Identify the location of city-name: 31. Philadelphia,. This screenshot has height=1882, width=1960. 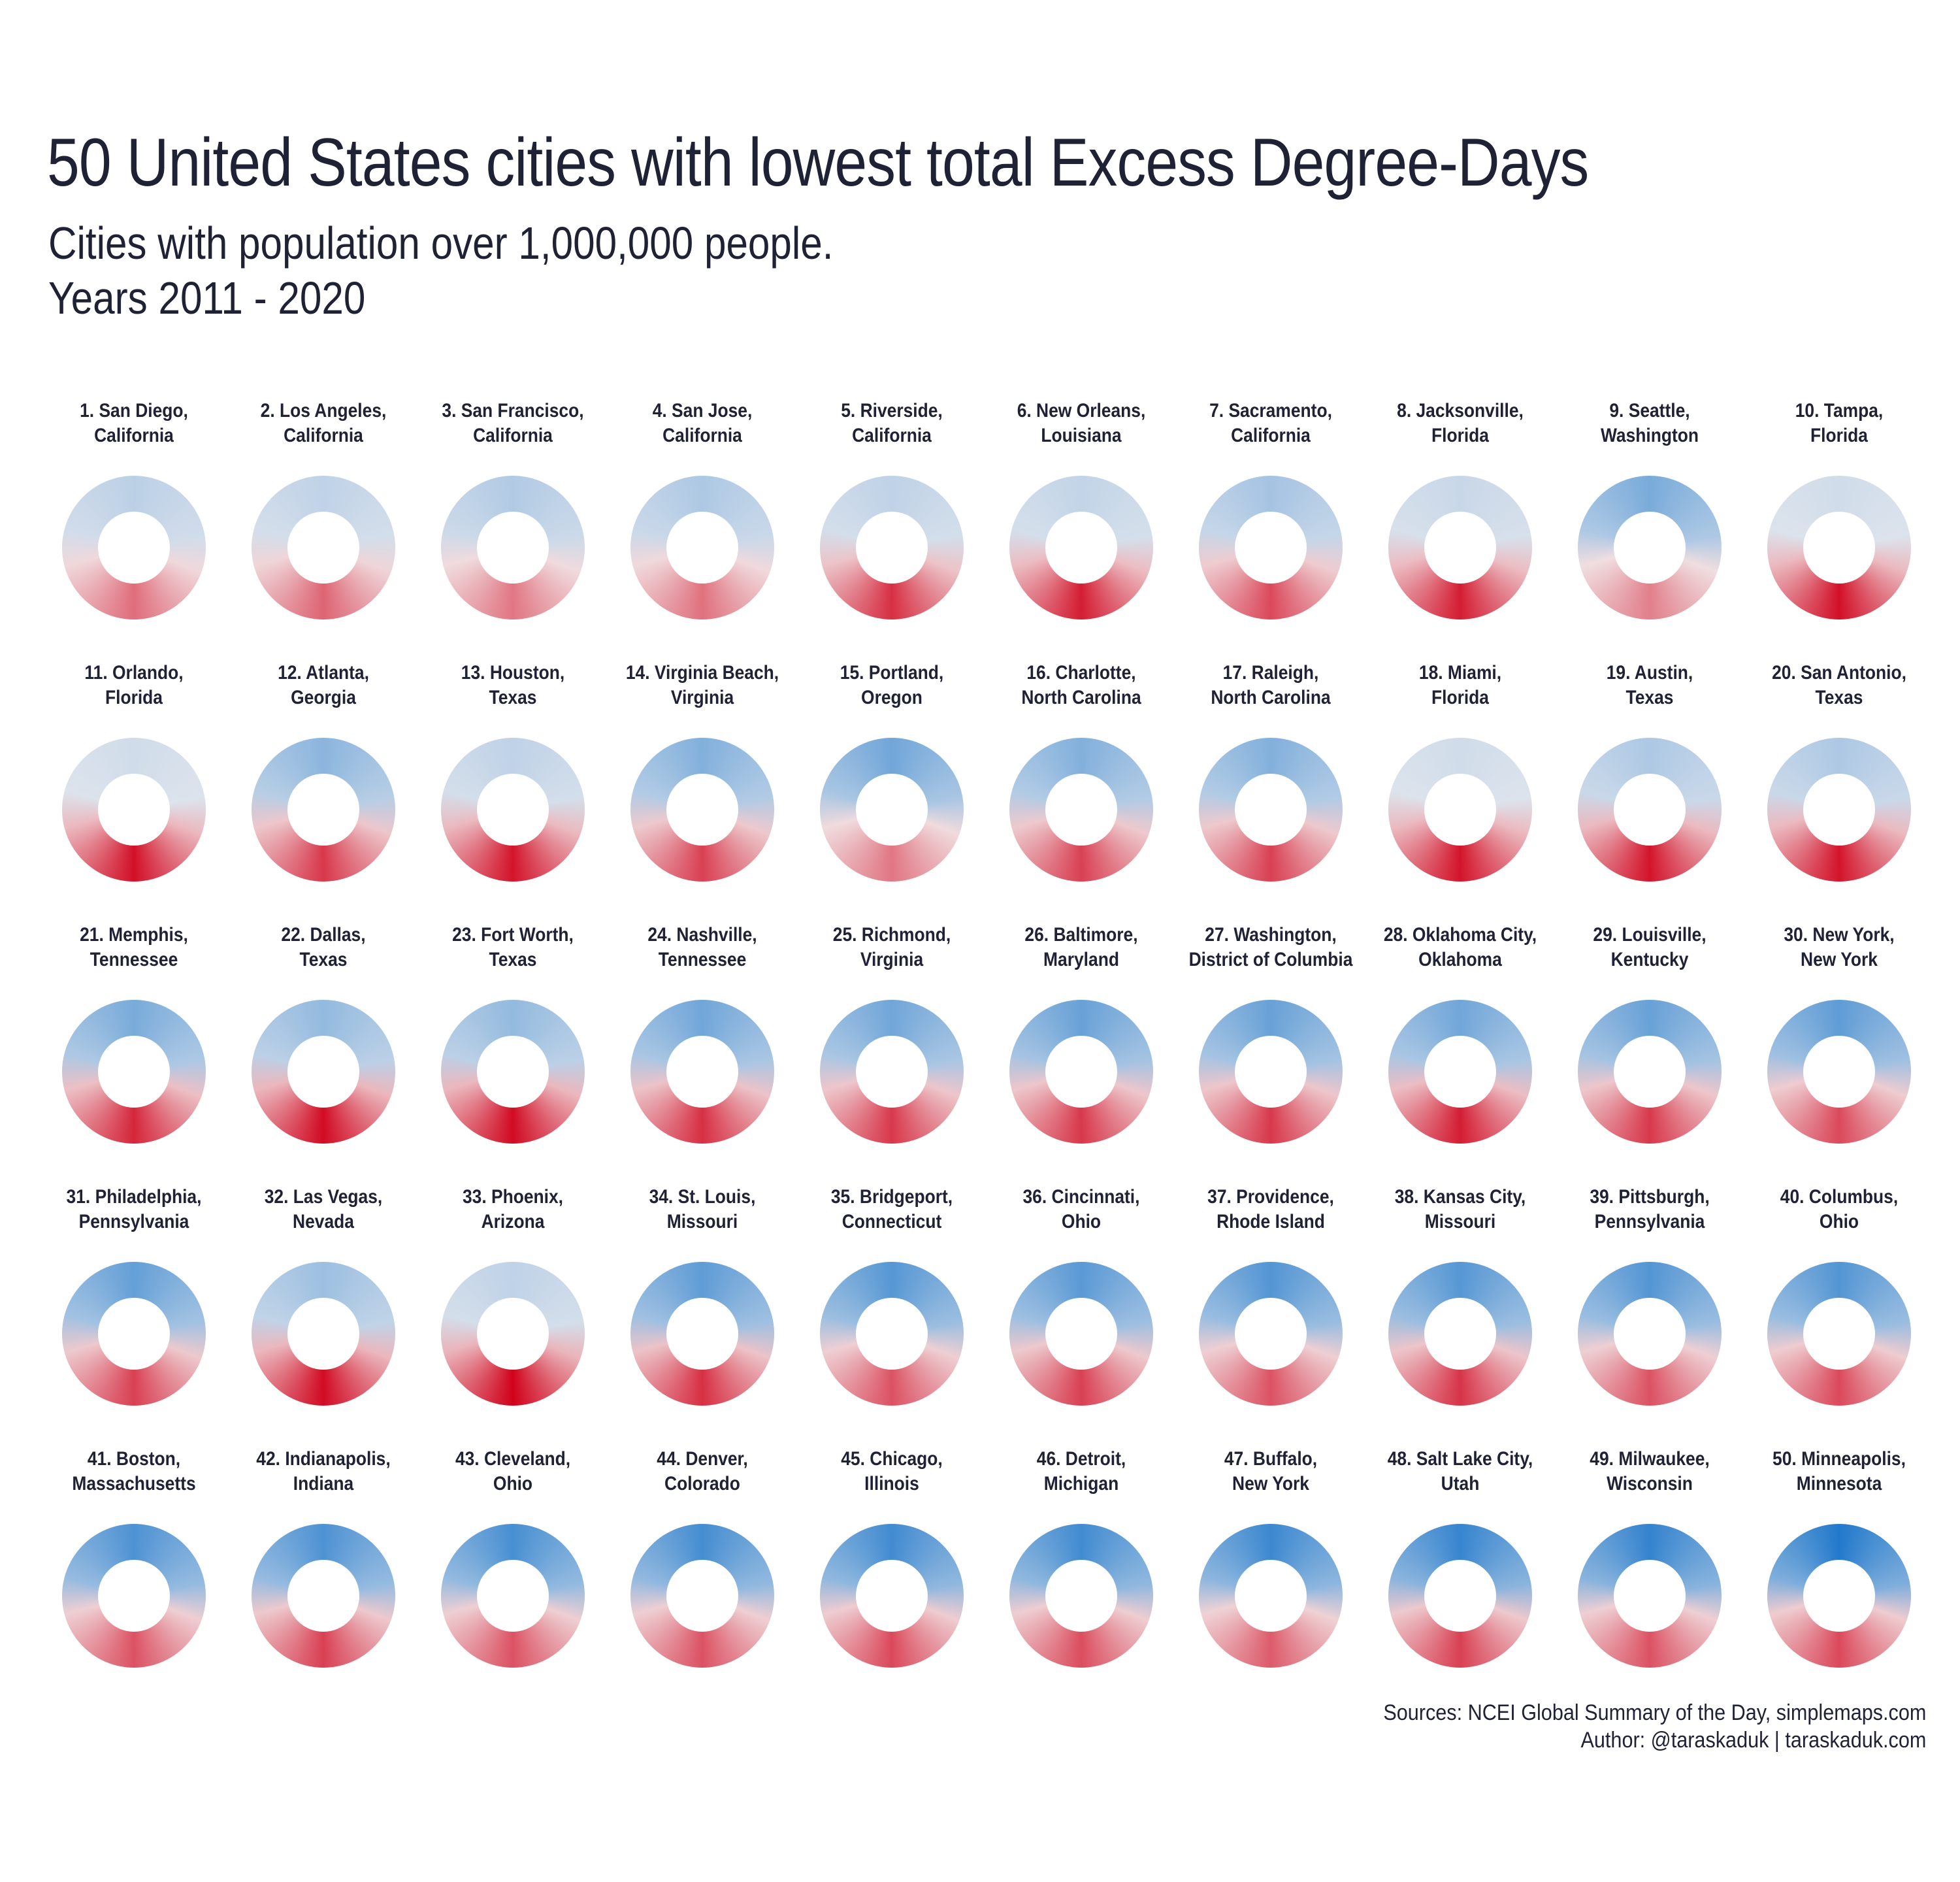
(134, 1197).